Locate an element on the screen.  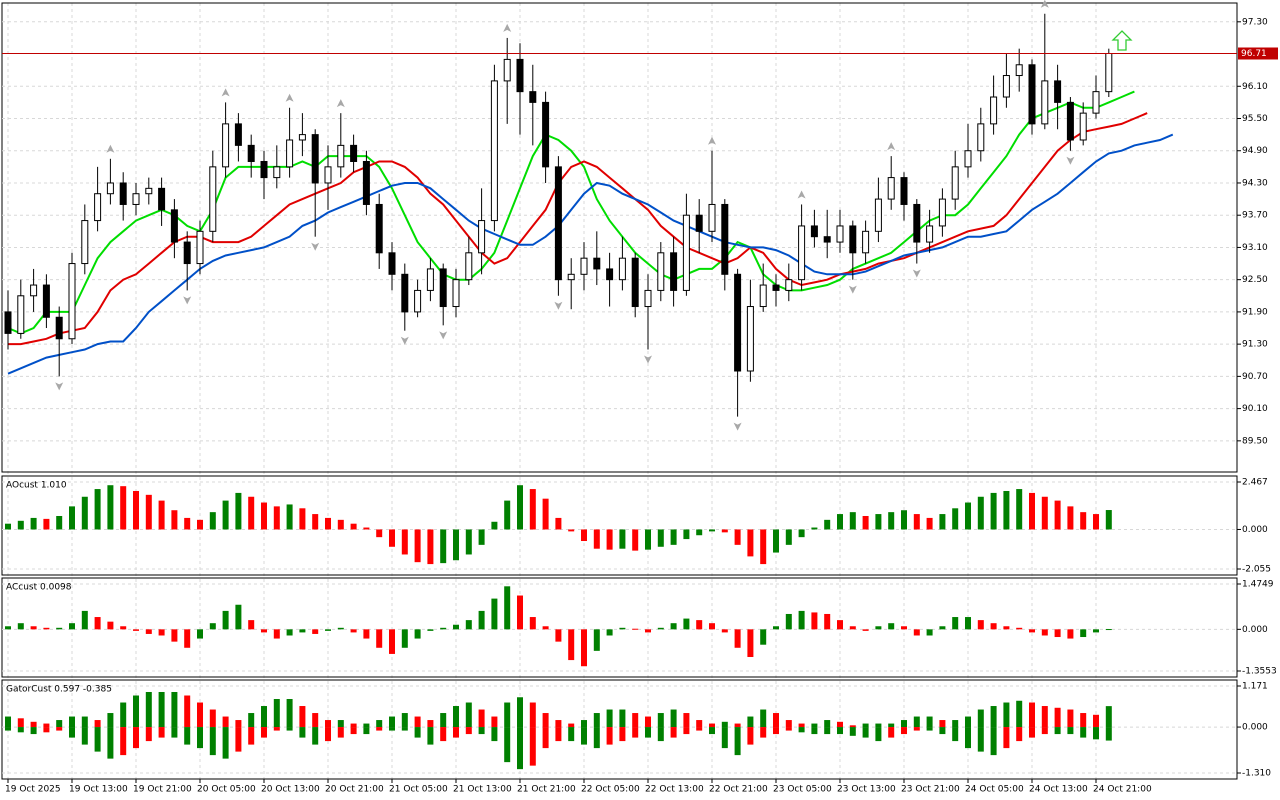
y-tick-label: 89.50 is located at coordinates (1255, 441).